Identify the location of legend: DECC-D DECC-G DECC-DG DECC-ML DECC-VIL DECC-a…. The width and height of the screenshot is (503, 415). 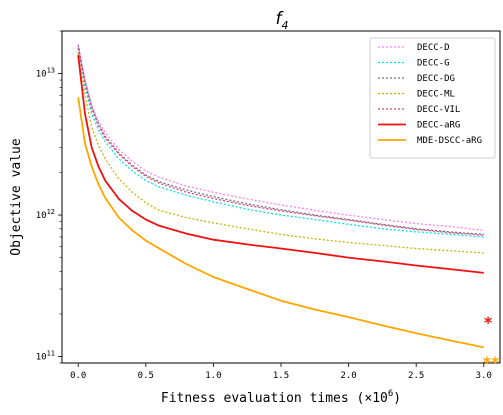
(432, 98).